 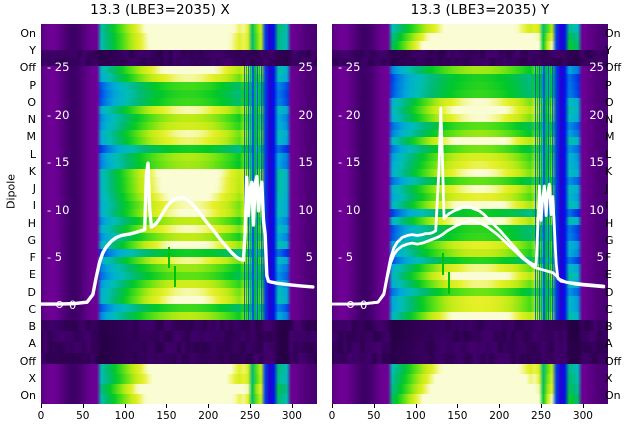 I want to click on category-tick-label: Y, so click(x=608, y=51).